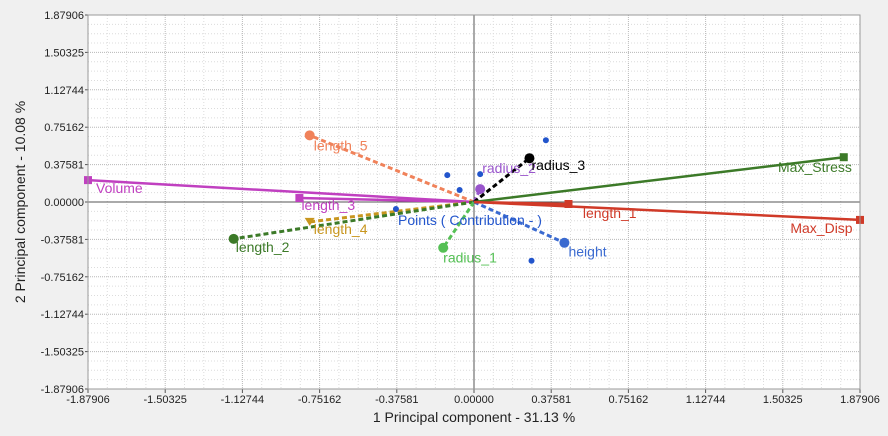  Describe the element at coordinates (64, 203) in the screenshot. I see `y-tick-label: 0.00000` at that location.